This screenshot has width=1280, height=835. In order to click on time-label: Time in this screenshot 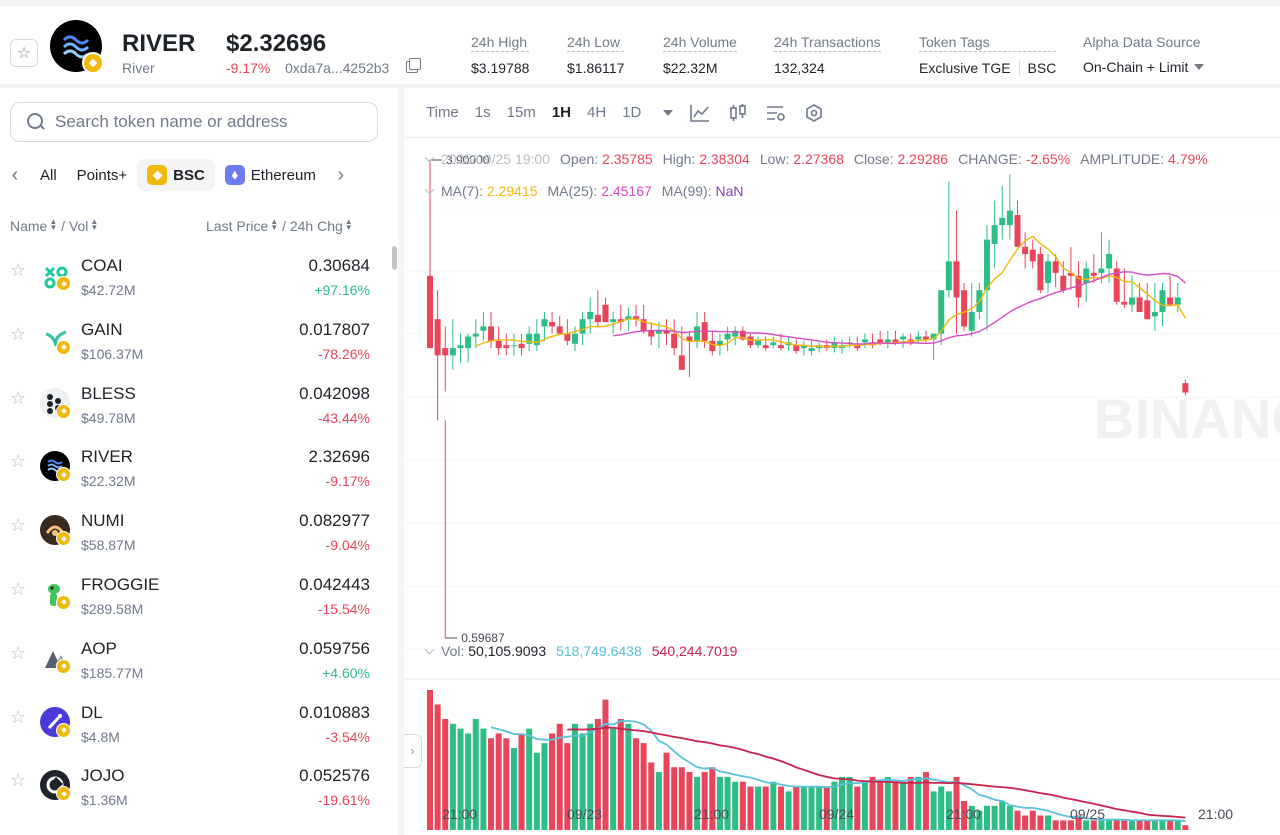, I will do `click(442, 112)`.